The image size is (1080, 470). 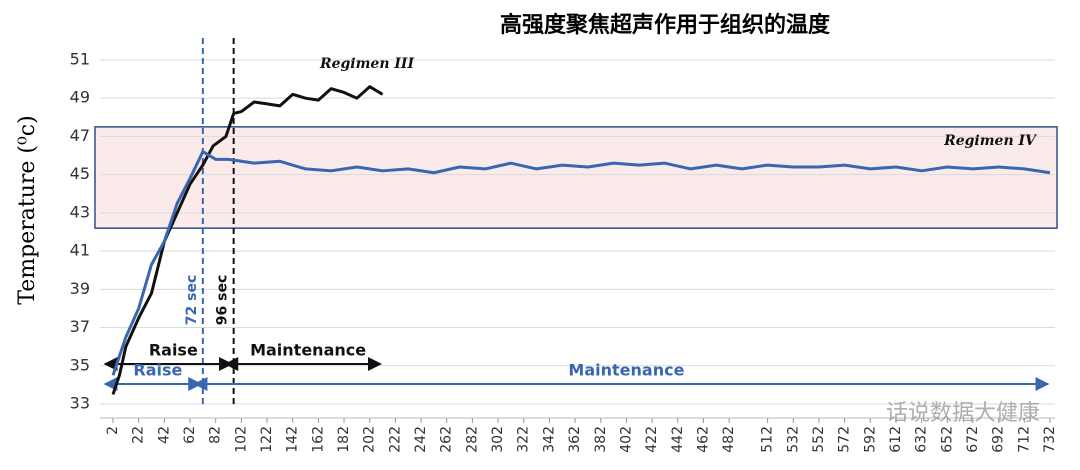 I want to click on x-tick-label: 342, so click(x=549, y=439).